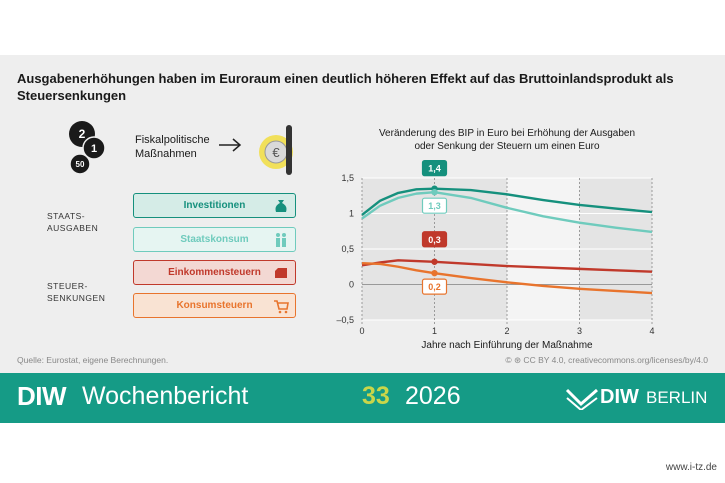 This screenshot has width=725, height=483. I want to click on x-tick-label: 2, so click(506, 331).